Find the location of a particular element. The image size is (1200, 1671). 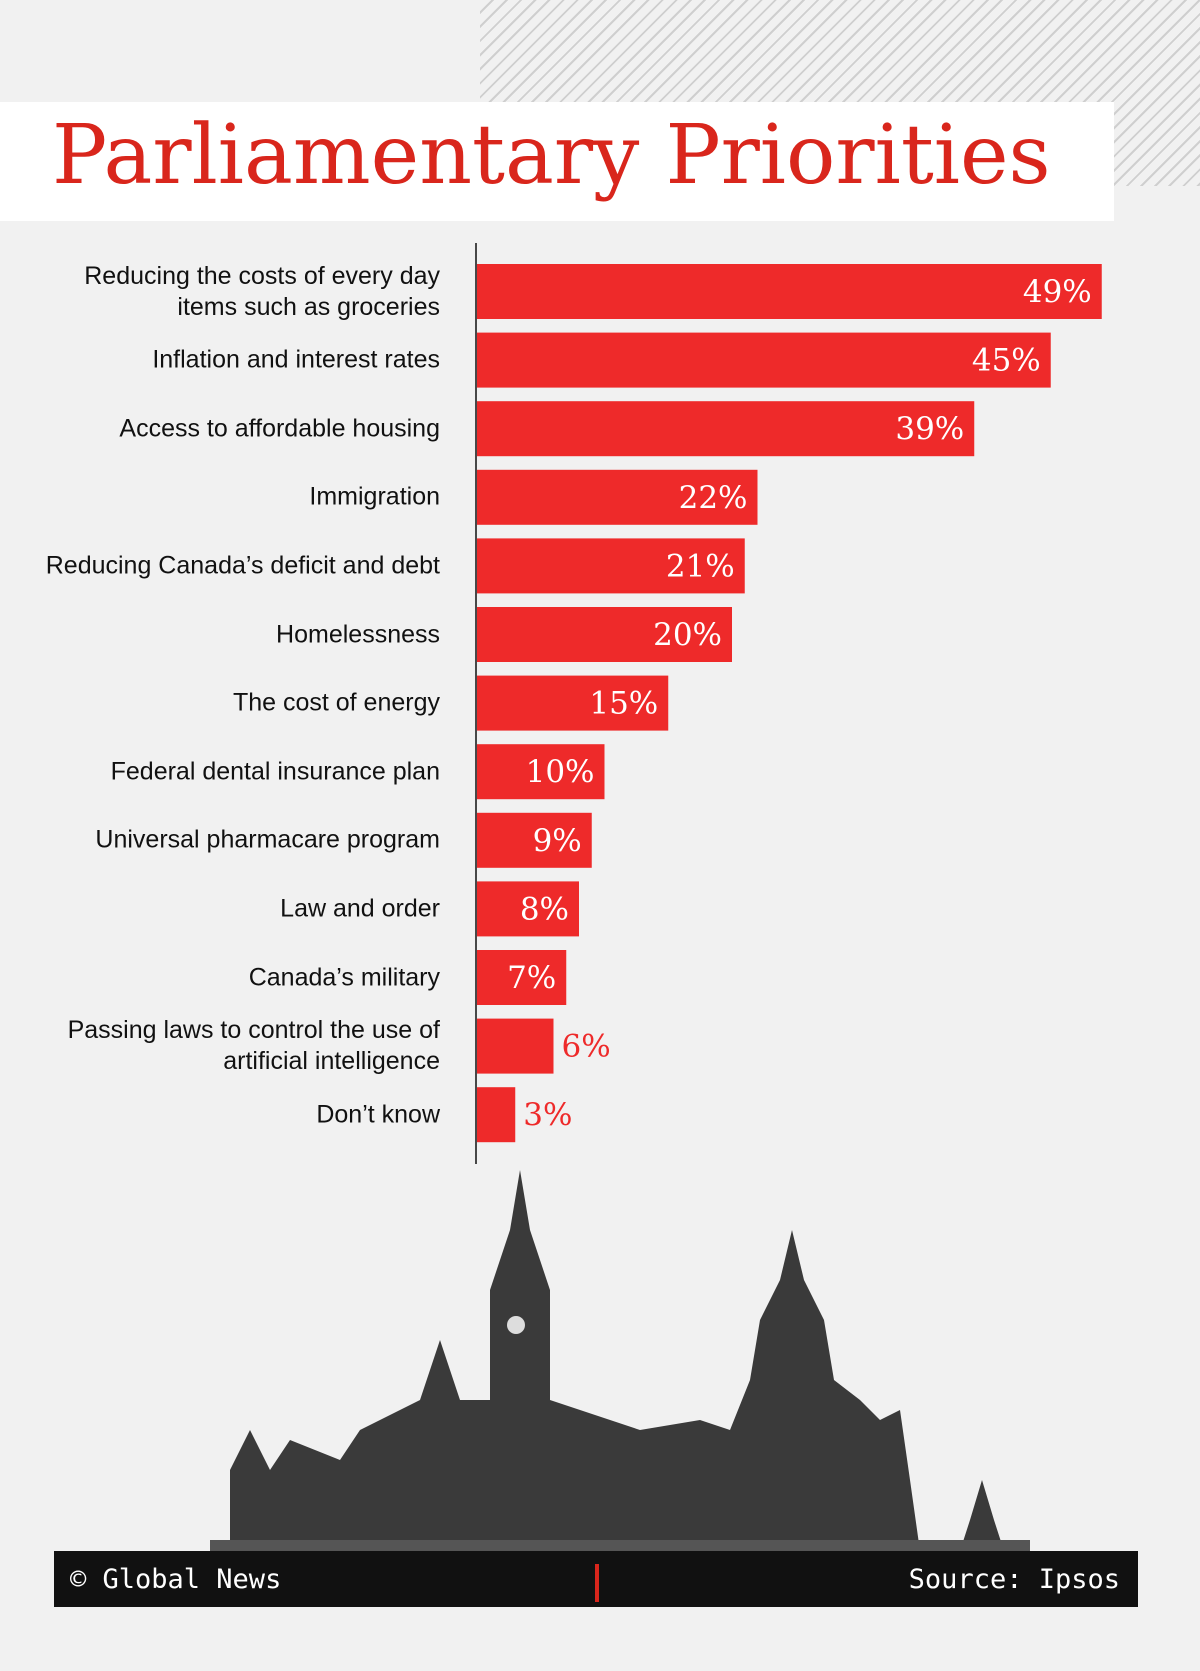

category-label: Access to affordable housing is located at coordinates (279, 428).